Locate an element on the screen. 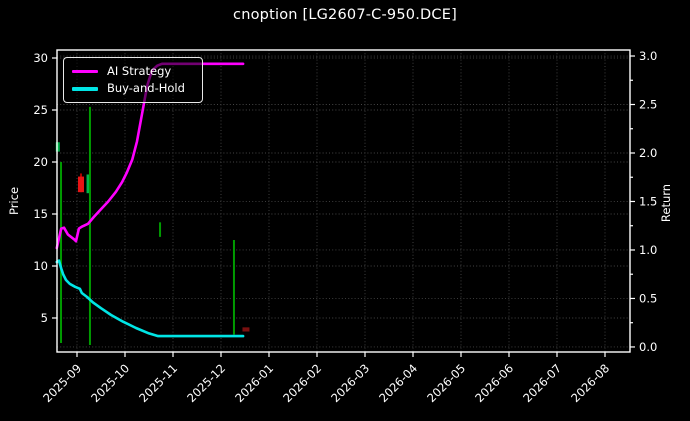 The image size is (690, 421). right-tick-label: 0.5 is located at coordinates (648, 298).